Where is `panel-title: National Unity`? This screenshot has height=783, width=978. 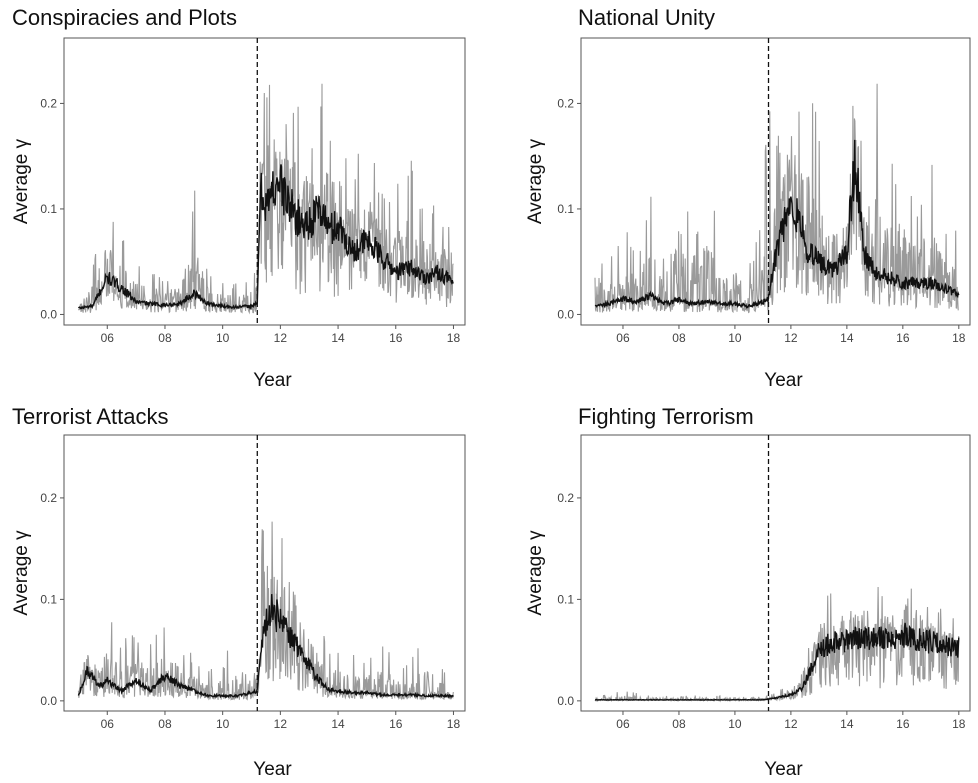
panel-title: National Unity is located at coordinates (646, 17).